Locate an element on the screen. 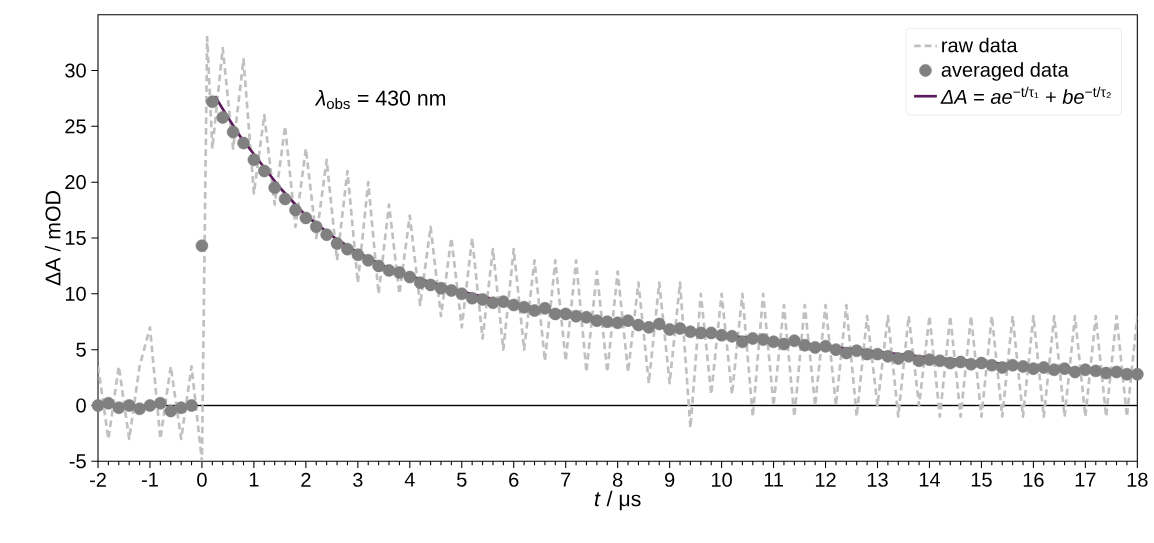  y-tick-label: 25 is located at coordinates (75, 126).